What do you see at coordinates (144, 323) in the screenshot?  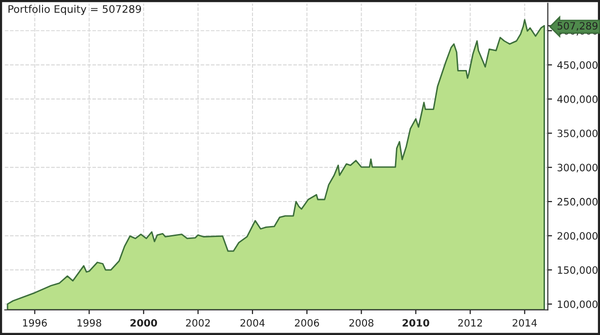 I see `x-tick-label: 2000` at bounding box center [144, 323].